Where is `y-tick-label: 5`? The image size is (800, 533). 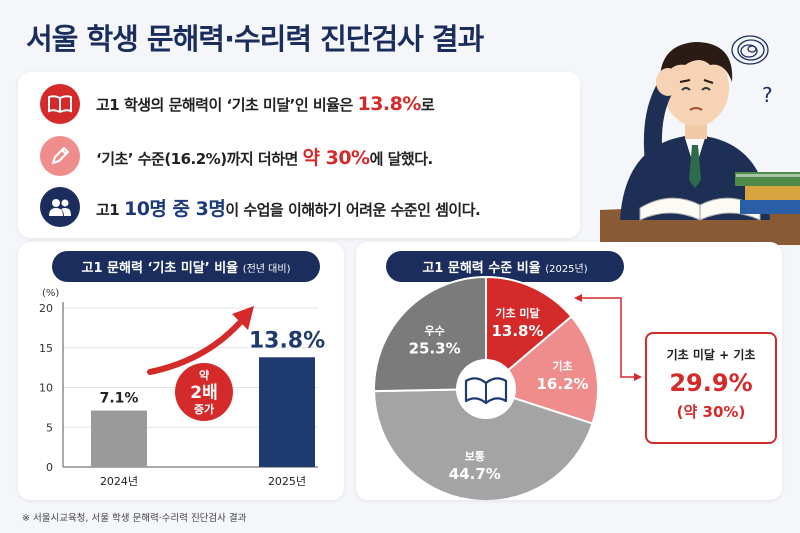
y-tick-label: 5 is located at coordinates (49, 427).